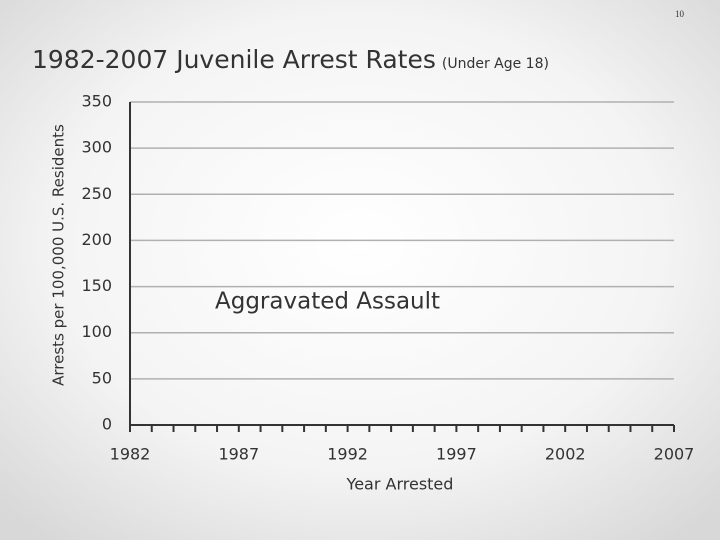 This screenshot has width=720, height=540. What do you see at coordinates (456, 454) in the screenshot?
I see `x-tick-label: 1997` at bounding box center [456, 454].